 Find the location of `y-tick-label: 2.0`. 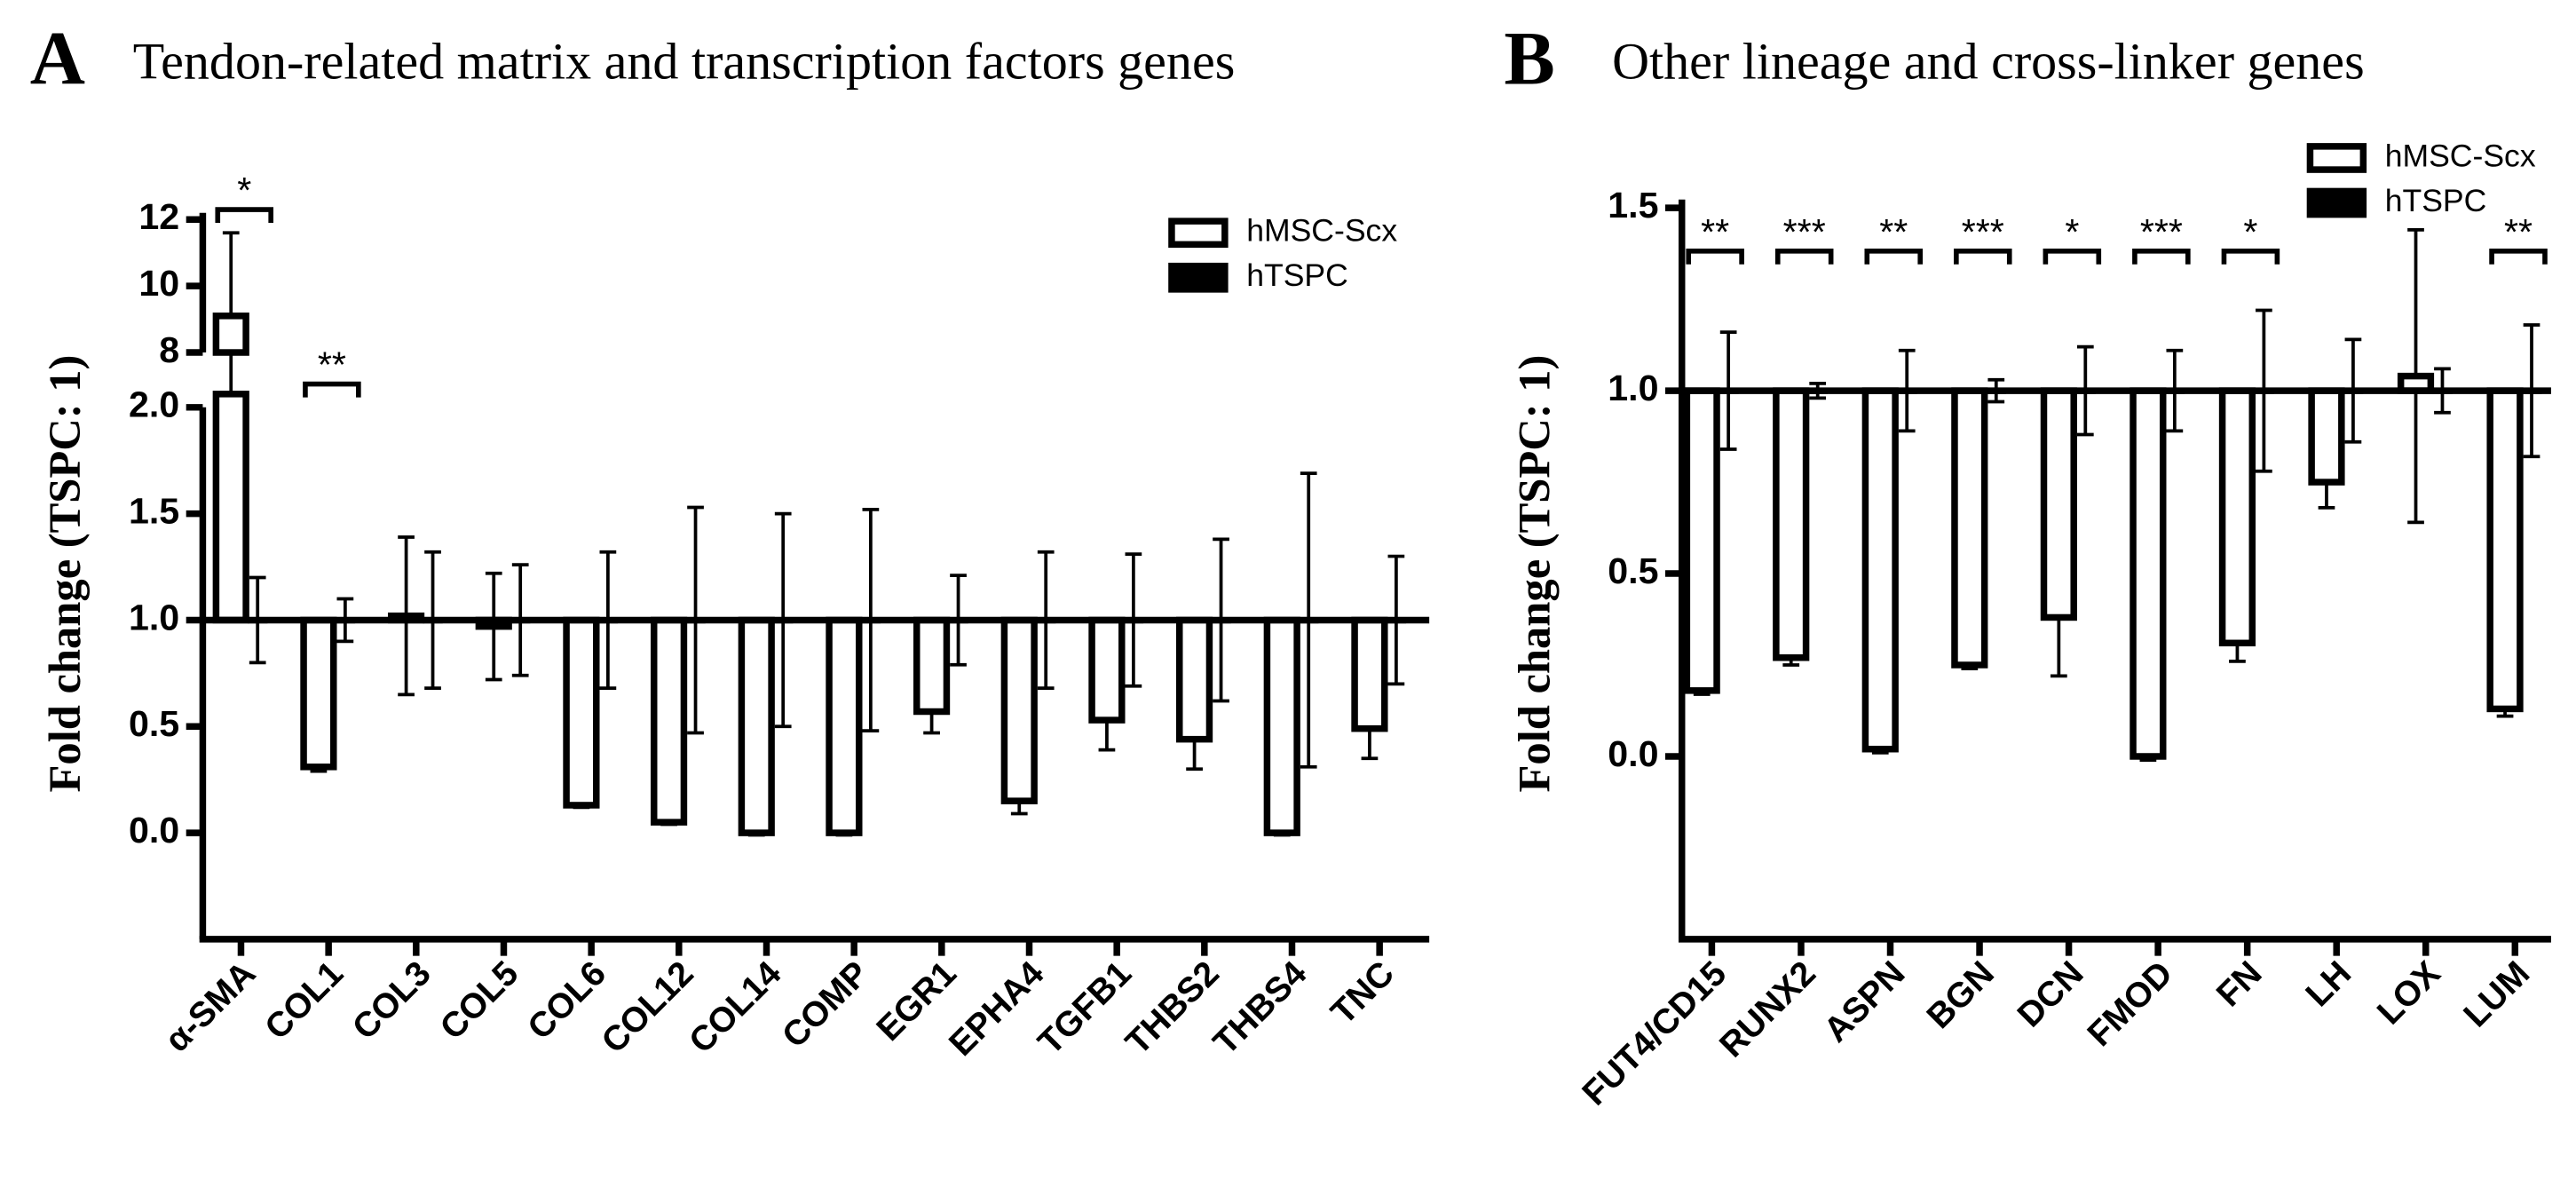

y-tick-label: 2.0 is located at coordinates (154, 404).